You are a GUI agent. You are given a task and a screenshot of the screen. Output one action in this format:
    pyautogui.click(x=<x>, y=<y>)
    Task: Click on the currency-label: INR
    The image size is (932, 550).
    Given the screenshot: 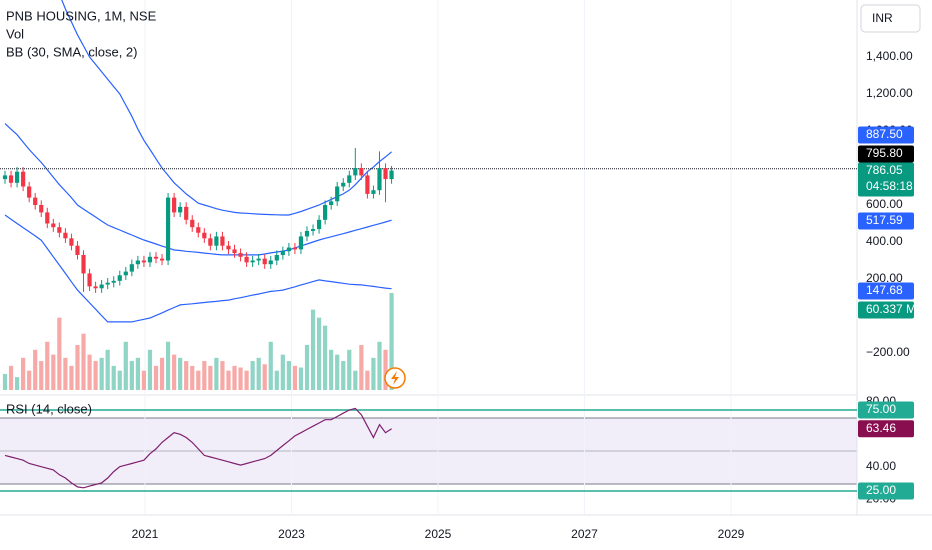 What is the action you would take?
    pyautogui.click(x=882, y=18)
    